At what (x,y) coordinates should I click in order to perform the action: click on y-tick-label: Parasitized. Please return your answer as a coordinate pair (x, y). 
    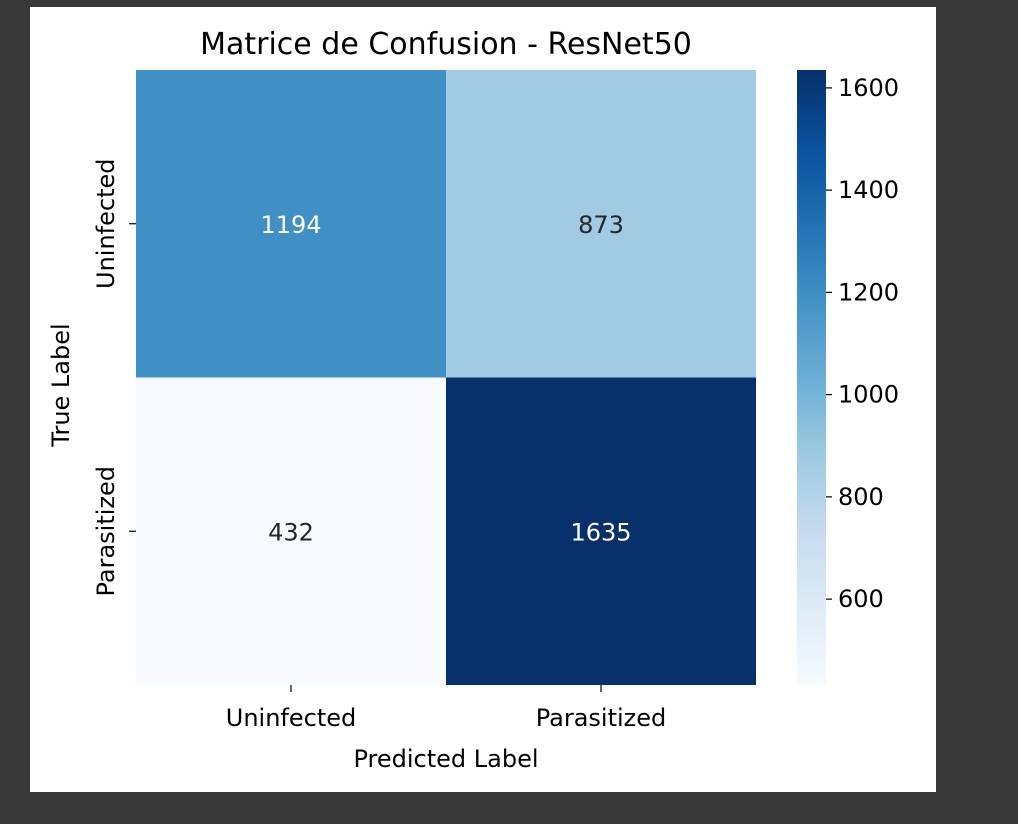
    Looking at the image, I should click on (106, 531).